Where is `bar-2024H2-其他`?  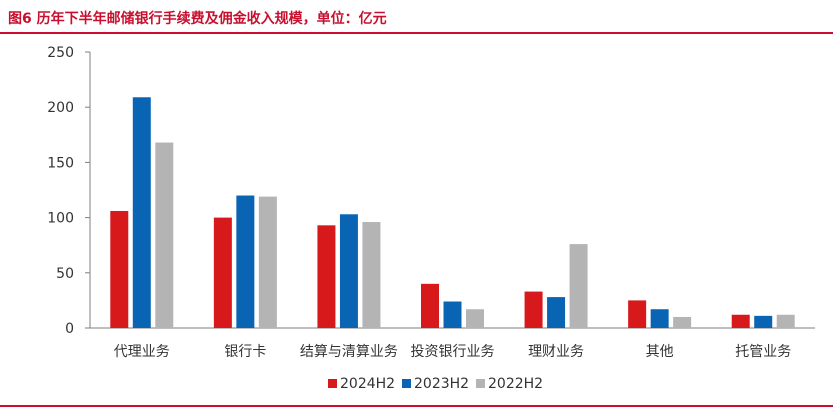
bar-2024H2-其他 is located at coordinates (637, 314).